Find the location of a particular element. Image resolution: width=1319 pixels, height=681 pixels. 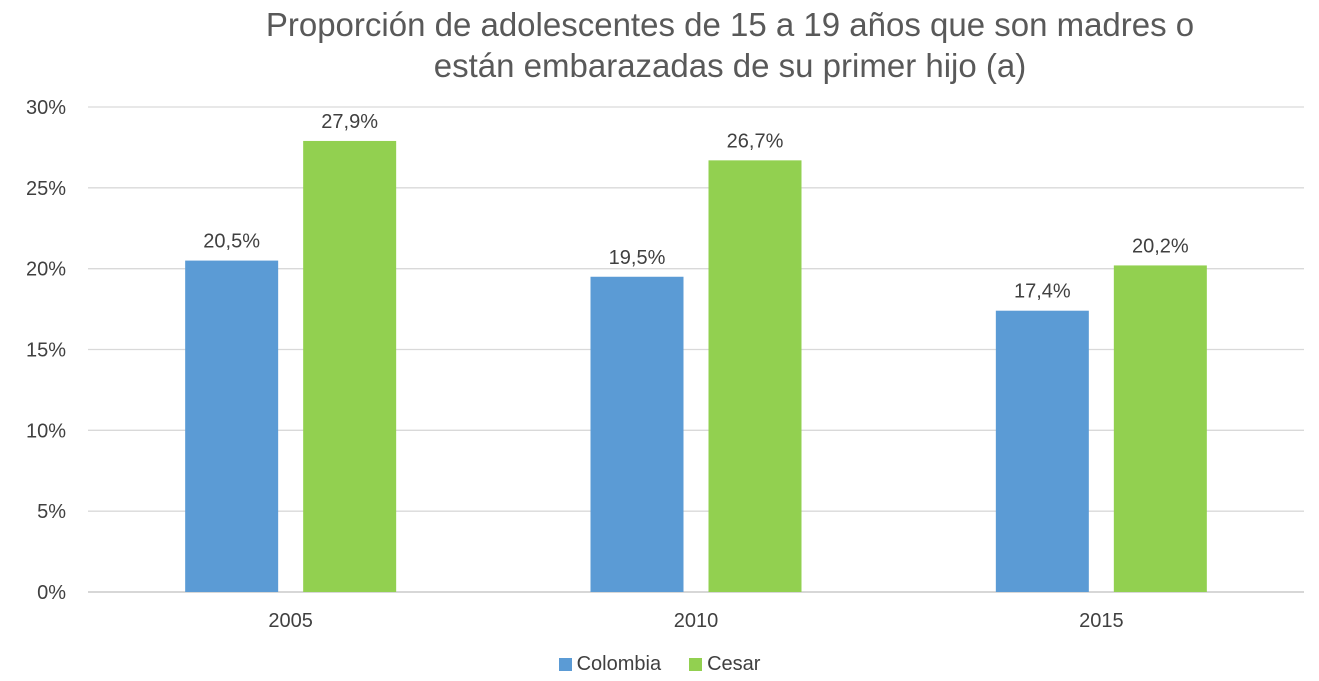

x-axis-tick-labels: 2005 2010 2015 is located at coordinates (695, 621).